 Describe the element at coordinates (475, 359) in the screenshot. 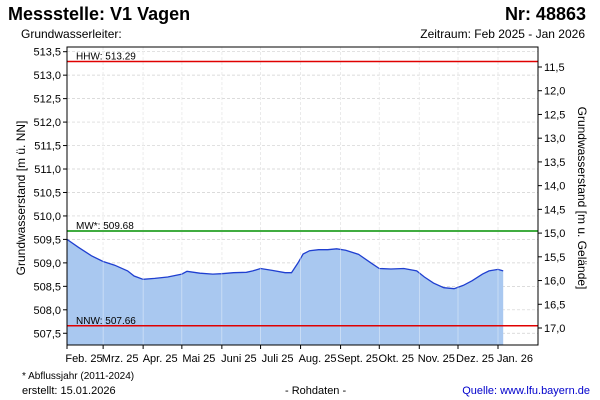

I see `x-tick-label: Dez. 25` at that location.